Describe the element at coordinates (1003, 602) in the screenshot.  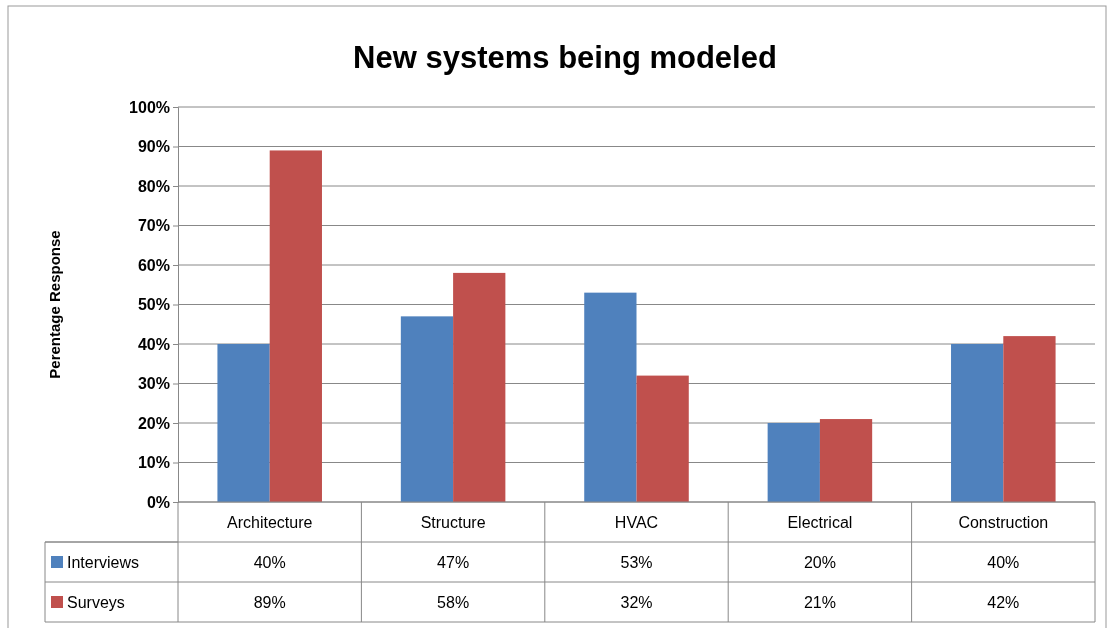
I see `data-label: 42%` at that location.